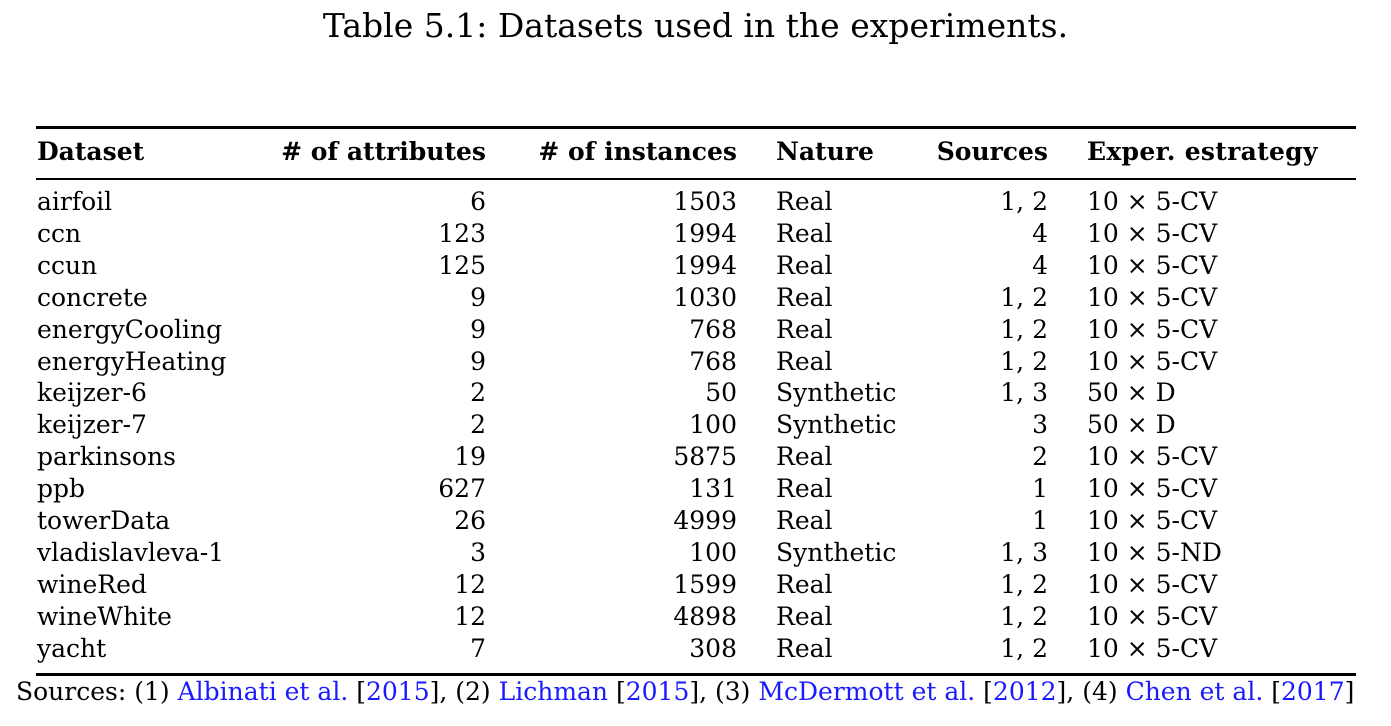 The height and width of the screenshot is (726, 1391). What do you see at coordinates (470, 457) in the screenshot?
I see `cell-attributes: 19` at bounding box center [470, 457].